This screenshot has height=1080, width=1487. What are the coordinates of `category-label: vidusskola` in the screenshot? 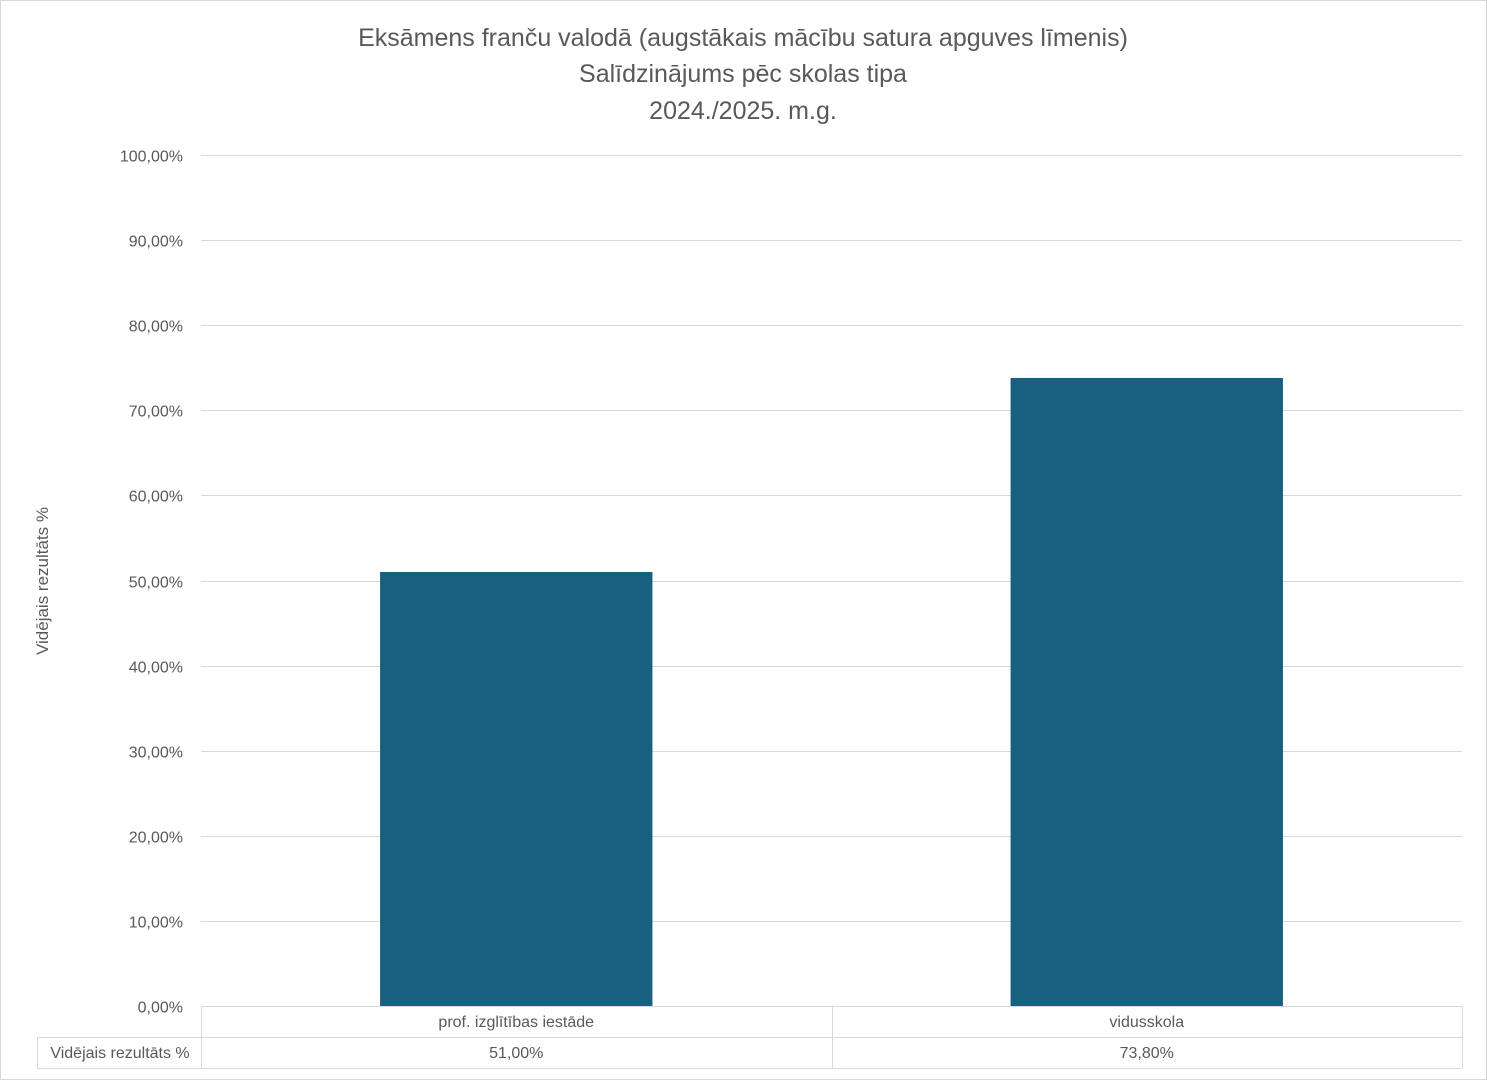 It's located at (1146, 1022).